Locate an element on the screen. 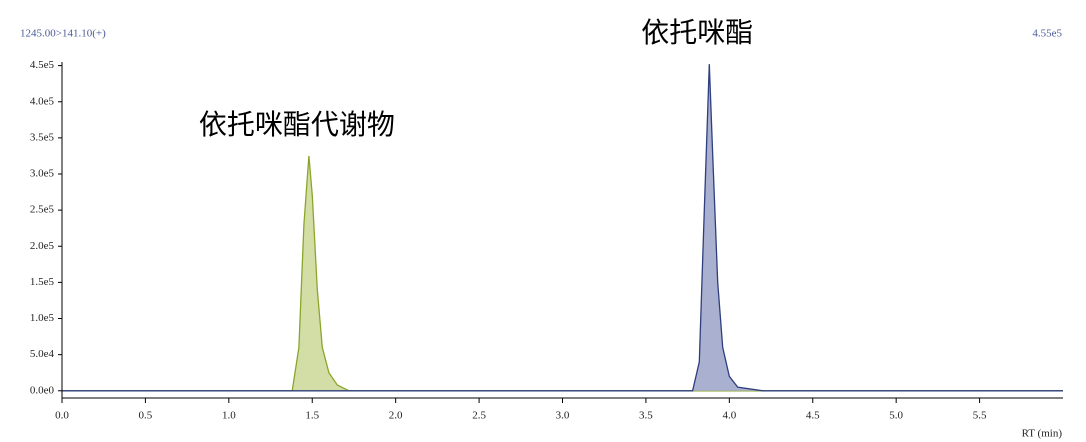 This screenshot has height=442, width=1086. x-tick-label: 4.0 is located at coordinates (729, 416).